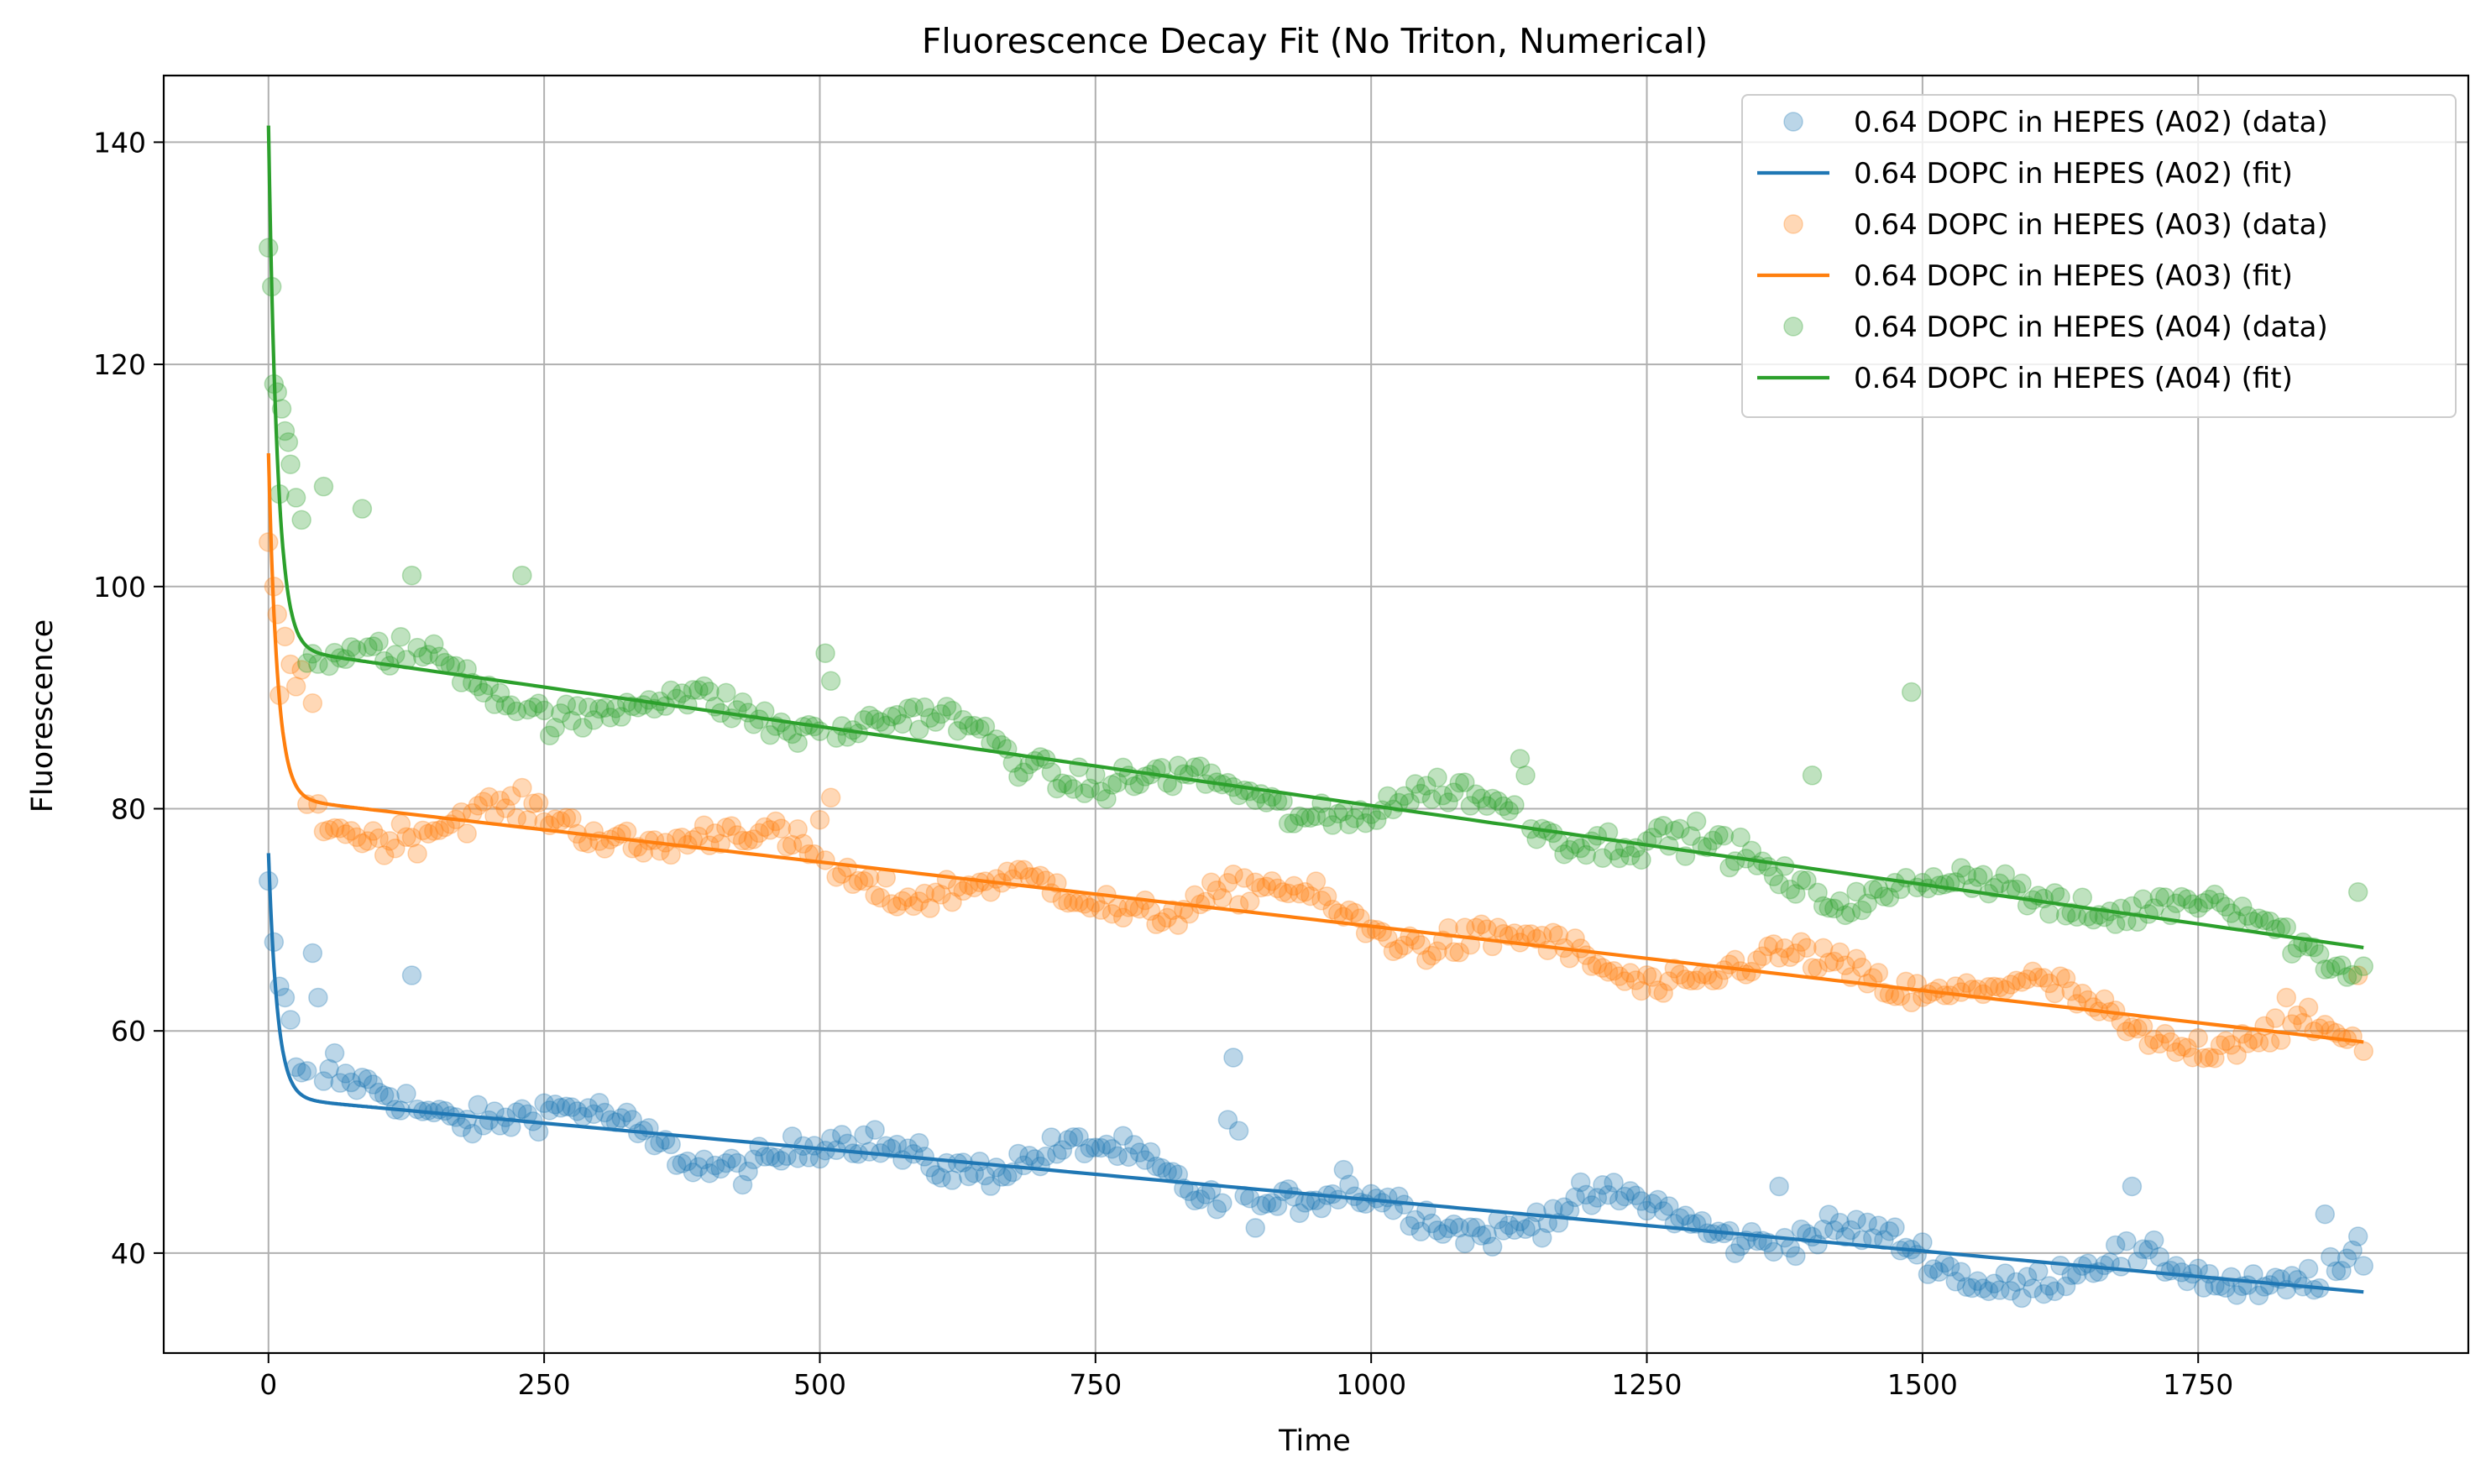 Image resolution: width=2491 pixels, height=1484 pixels. Describe the element at coordinates (2073, 276) in the screenshot. I see `legend-label: 0.64 DOPC in HEPES (A03) (fit)` at that location.